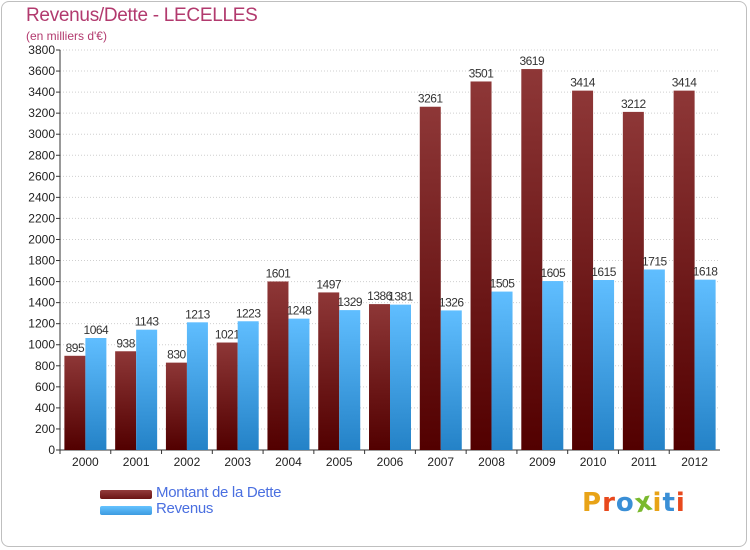  Describe the element at coordinates (66, 36) in the screenshot. I see `chart-subtitle: (en milliers d'€)` at that location.